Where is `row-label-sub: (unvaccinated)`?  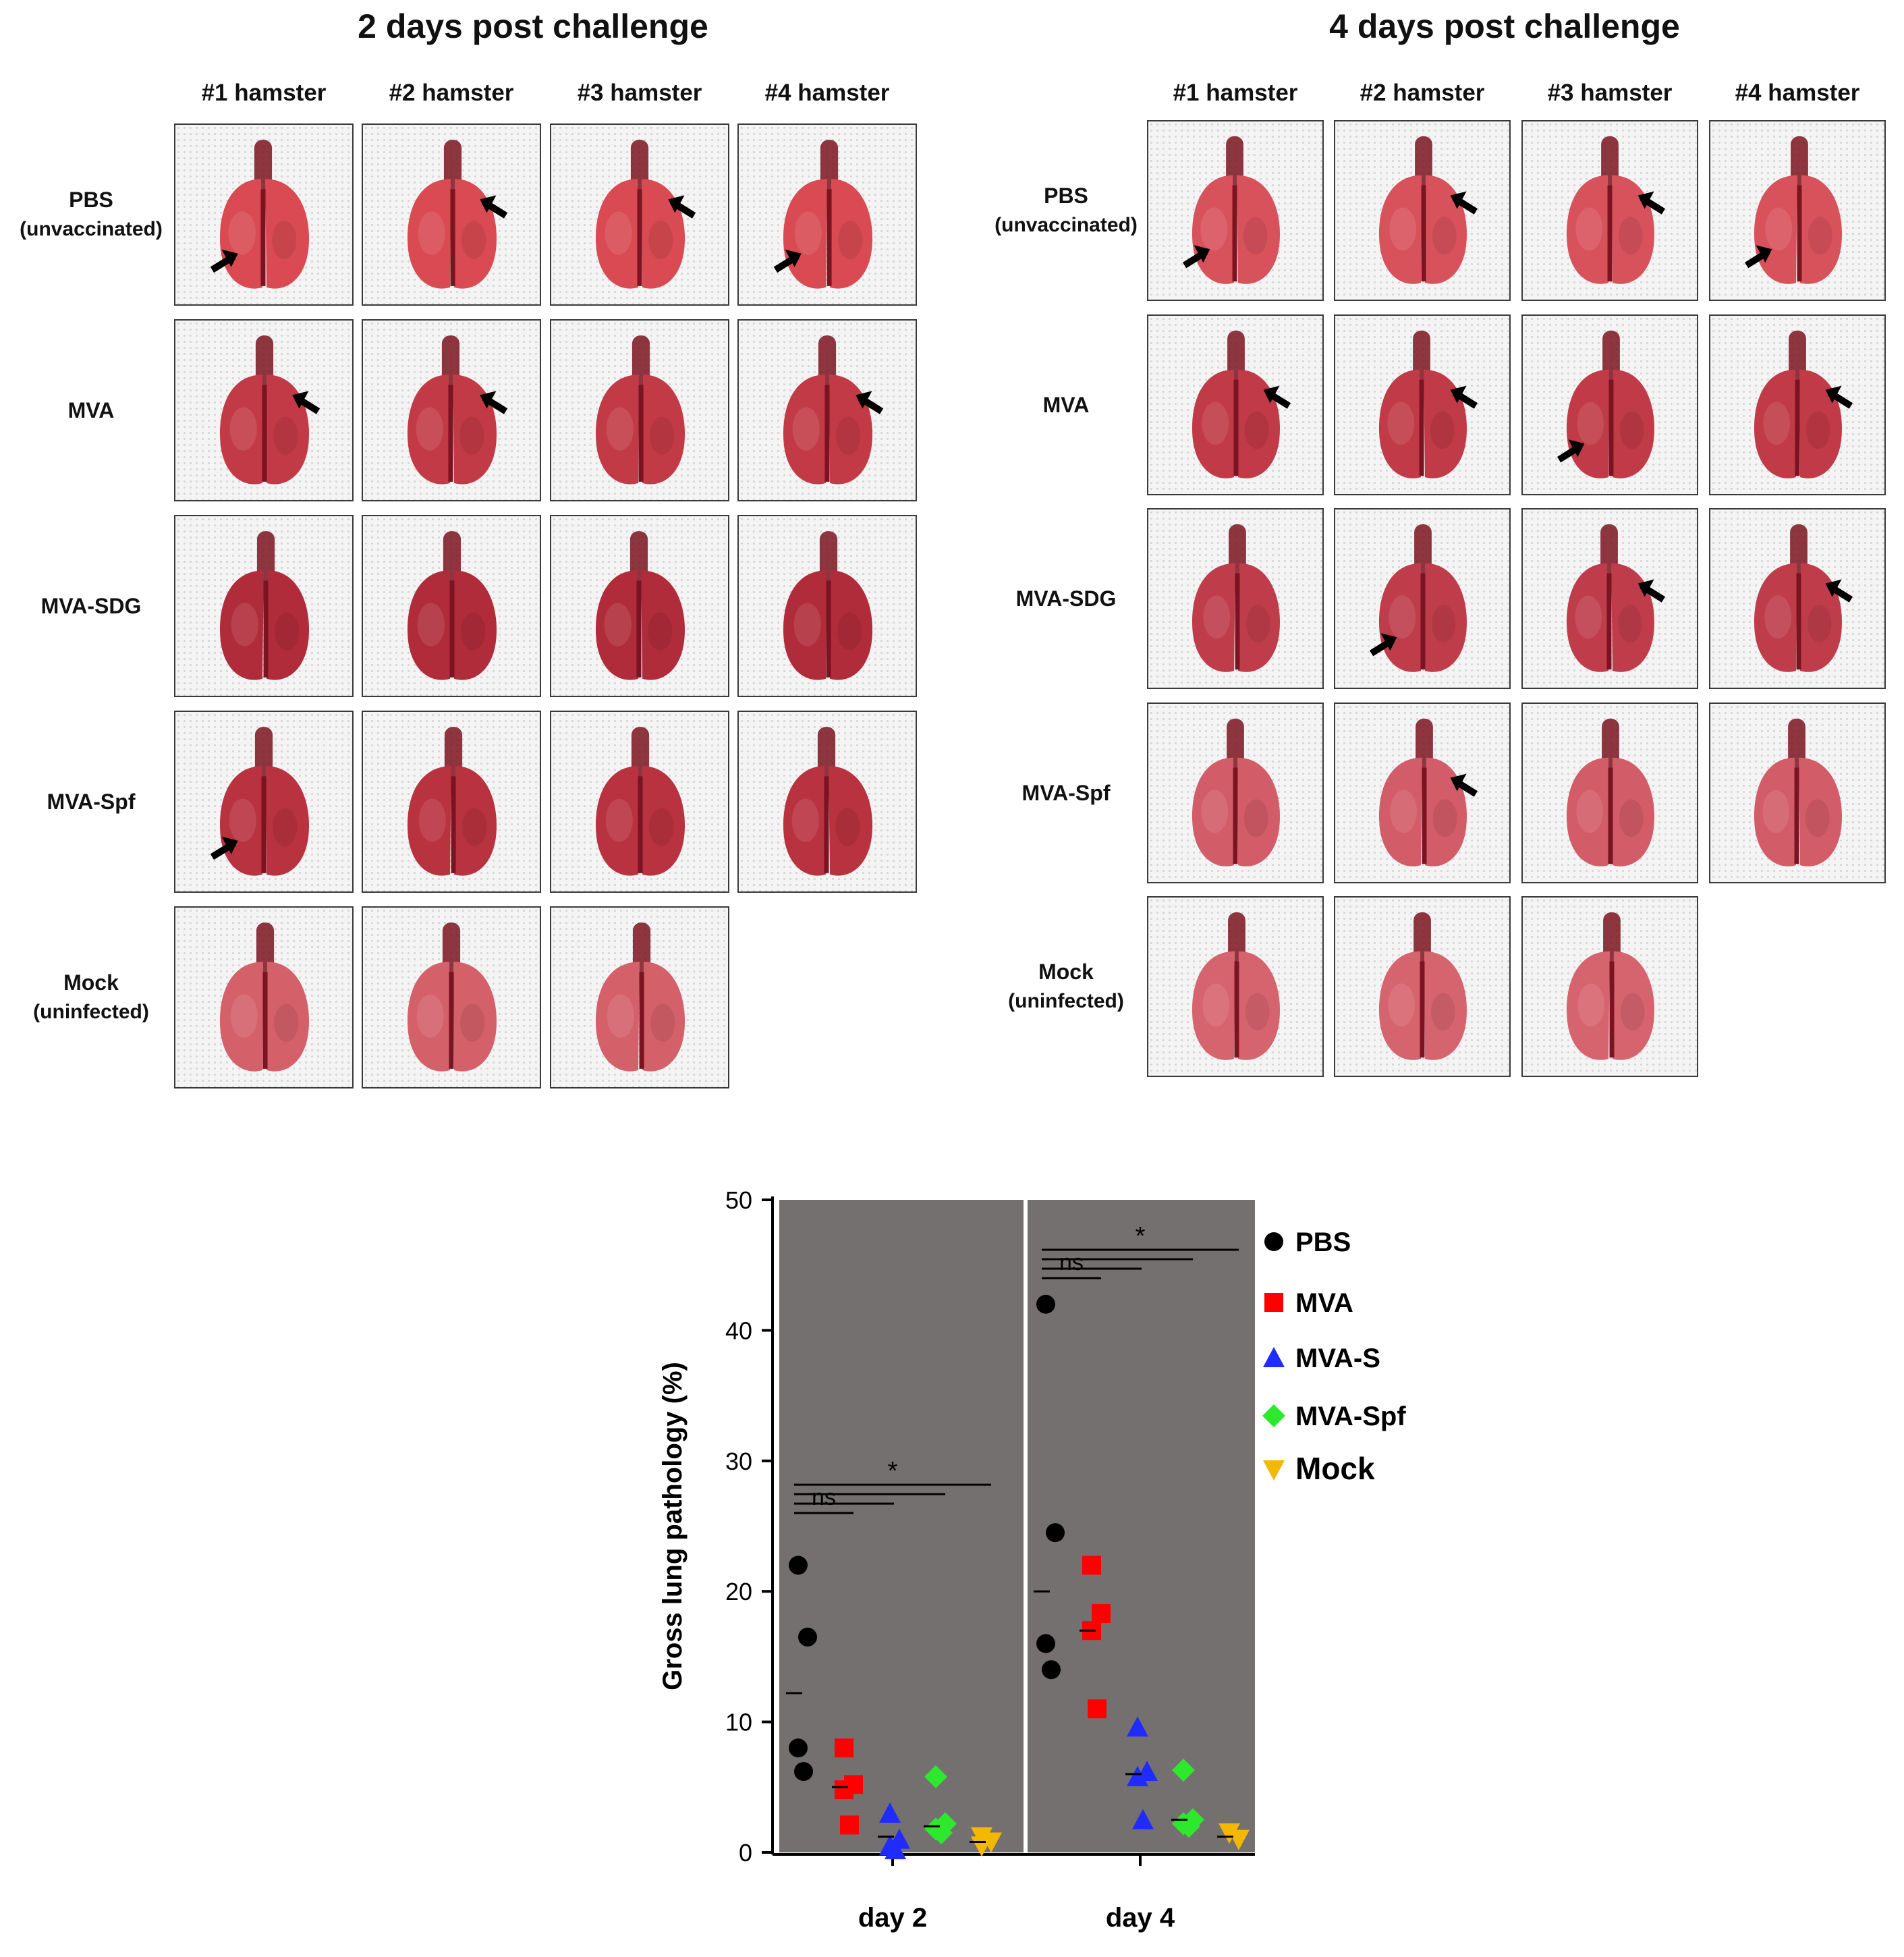 row-label-sub: (unvaccinated) is located at coordinates (91, 229).